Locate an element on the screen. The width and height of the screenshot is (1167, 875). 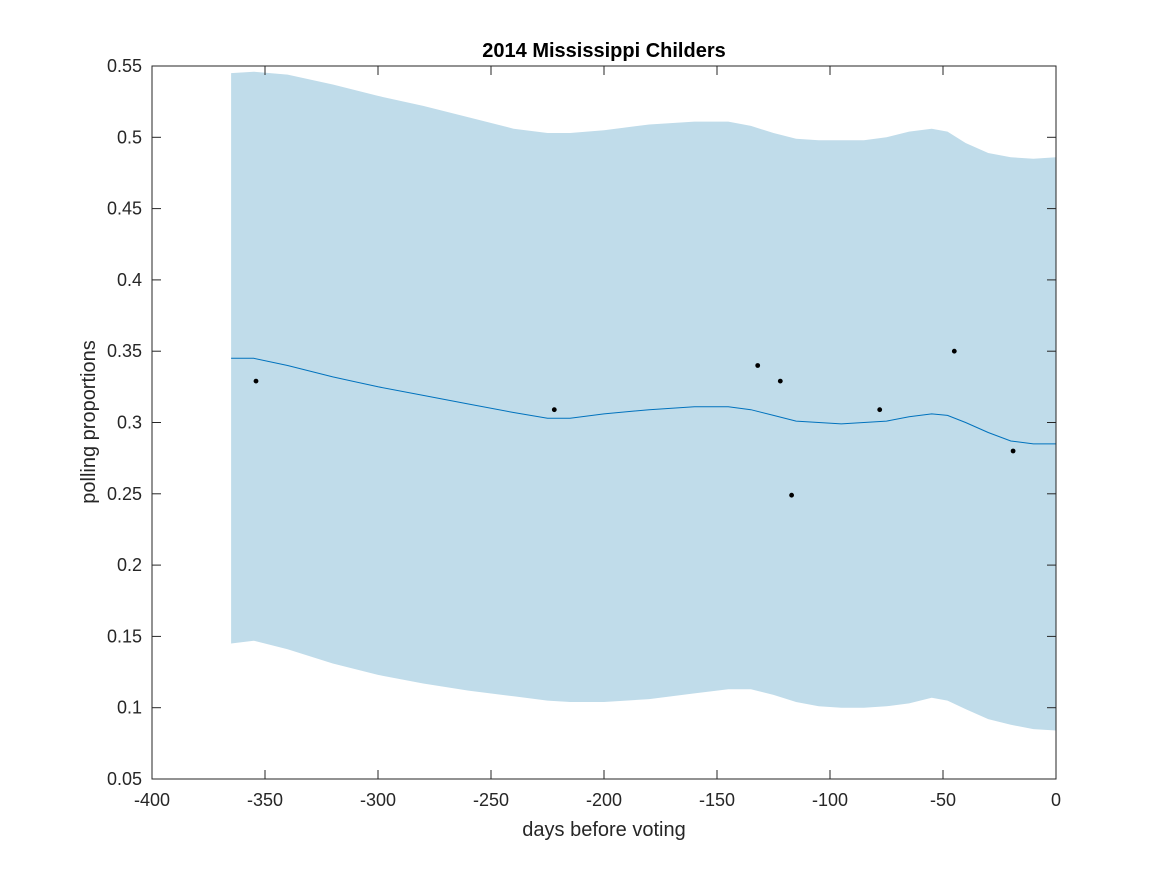
y-tick-label: 0.05 is located at coordinates (124, 779).